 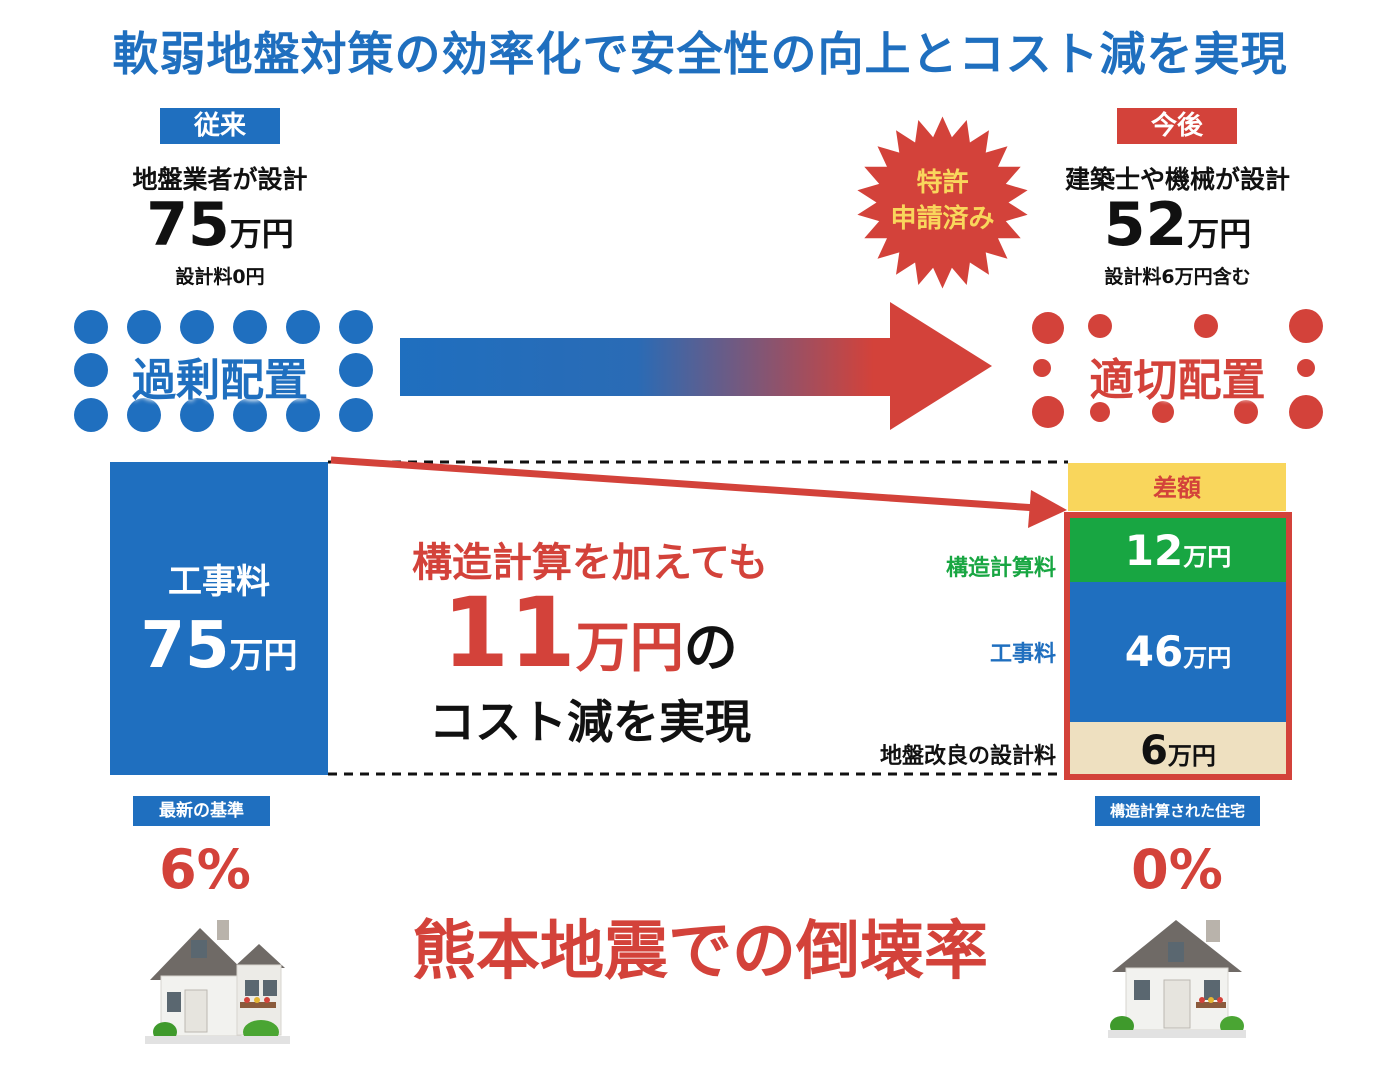 What do you see at coordinates (1177, 179) in the screenshot?
I see `after-designer: 建築士や機械が設計` at bounding box center [1177, 179].